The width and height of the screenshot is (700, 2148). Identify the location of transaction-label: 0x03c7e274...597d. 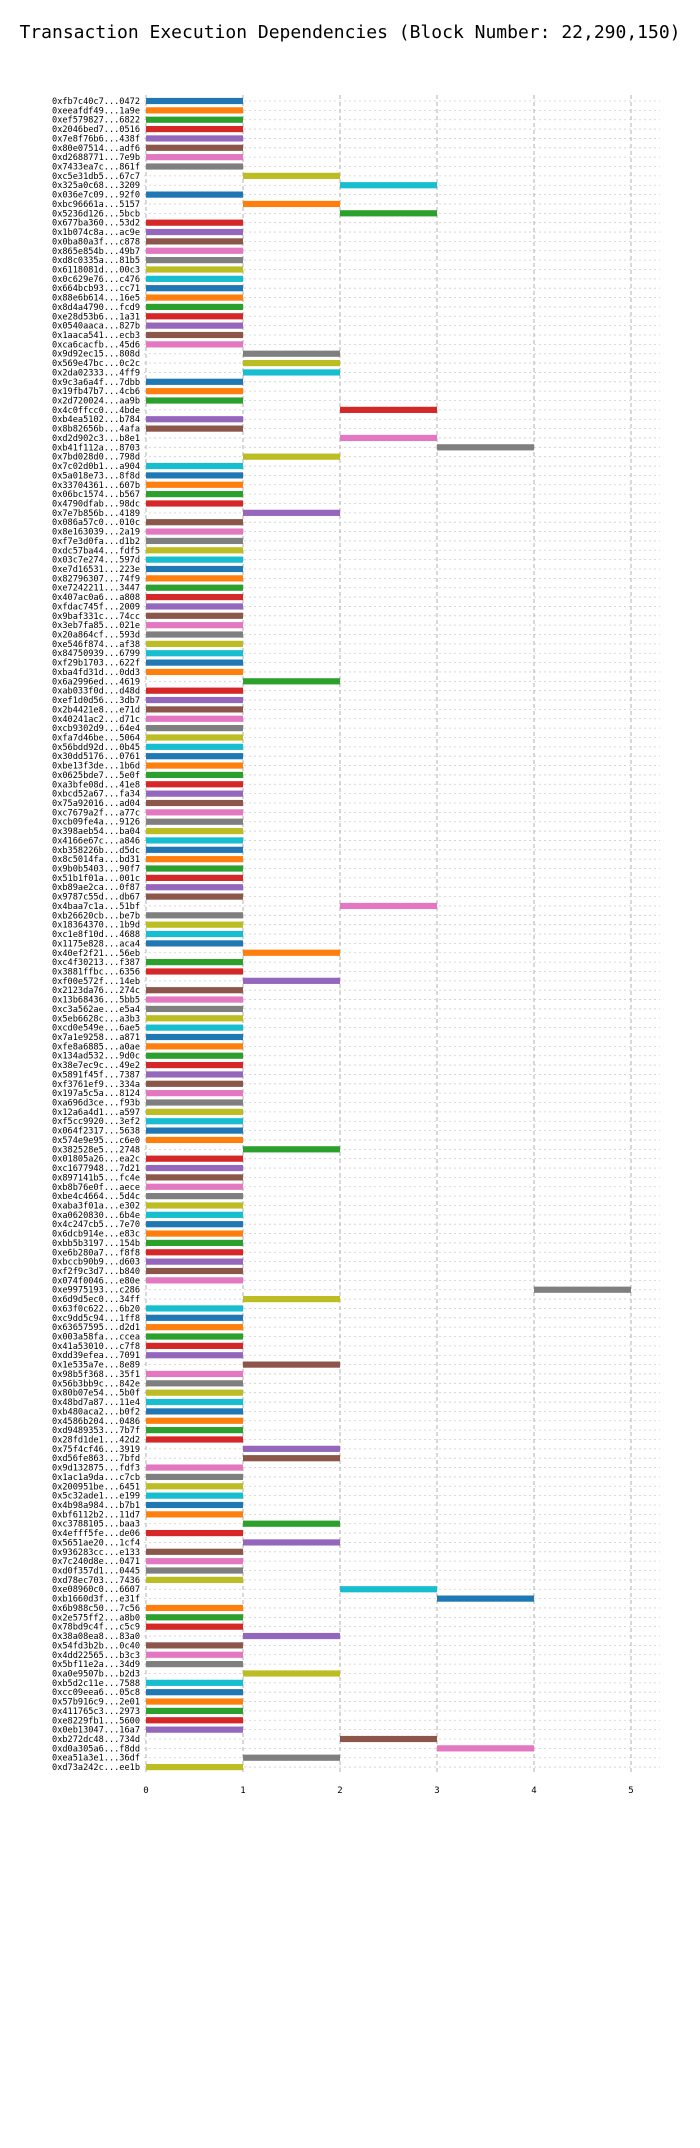
(96, 561).